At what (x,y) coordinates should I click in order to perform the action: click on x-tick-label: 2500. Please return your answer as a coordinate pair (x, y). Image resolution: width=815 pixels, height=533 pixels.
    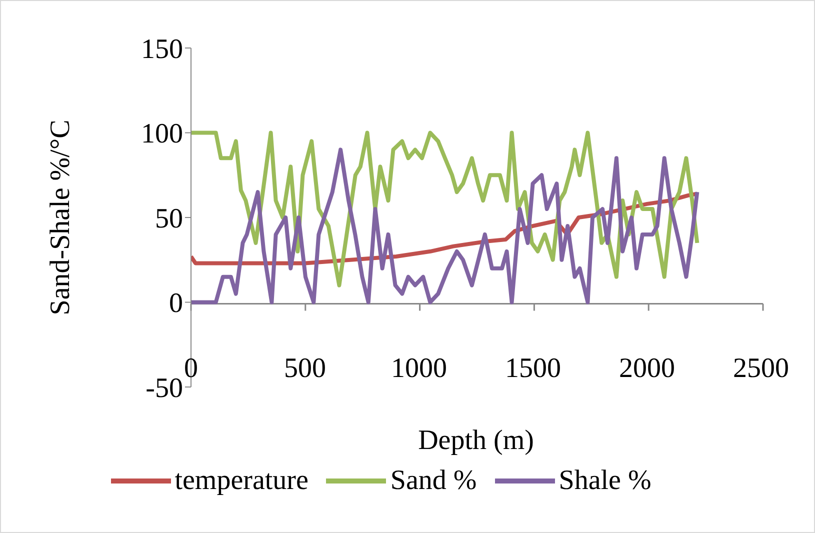
    Looking at the image, I should click on (761, 368).